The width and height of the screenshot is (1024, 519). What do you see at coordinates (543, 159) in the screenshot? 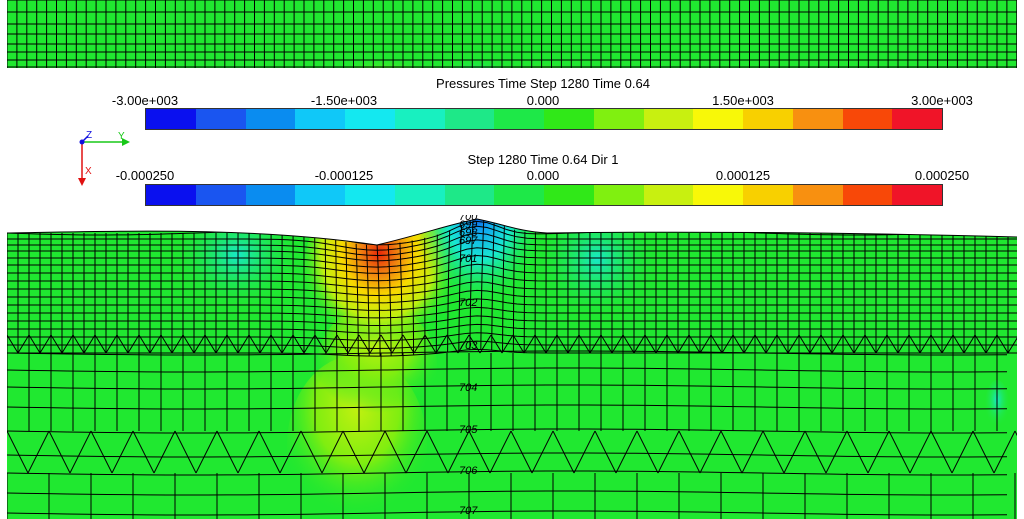
I see `displacement-legend-title: Step 1280 Time 0.64 Dir 1` at bounding box center [543, 159].